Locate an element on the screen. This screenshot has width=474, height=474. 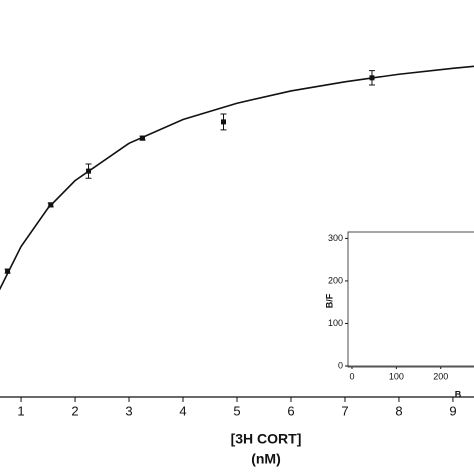
y-tick-label: 300 is located at coordinates (335, 238).